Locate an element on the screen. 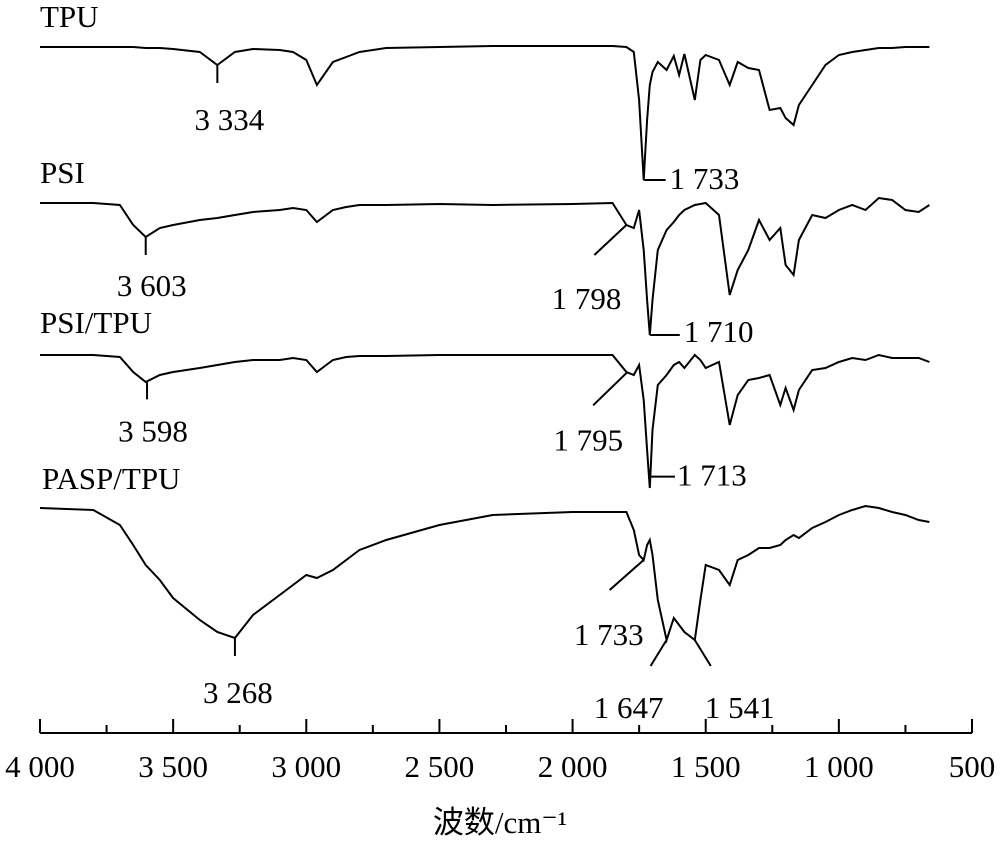  peak-label: 3 598 is located at coordinates (153, 430).